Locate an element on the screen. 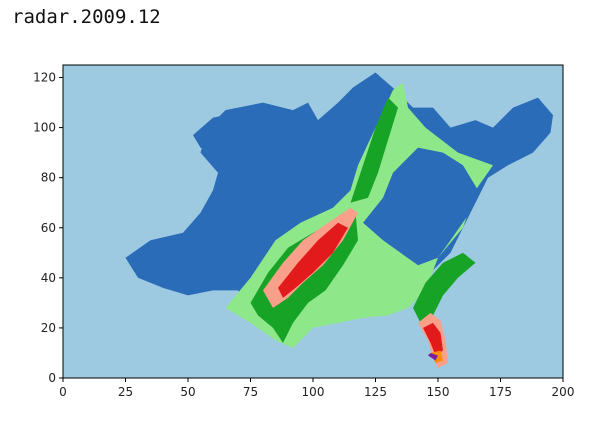 The image size is (593, 427). x-tick-label: 100 is located at coordinates (313, 392).